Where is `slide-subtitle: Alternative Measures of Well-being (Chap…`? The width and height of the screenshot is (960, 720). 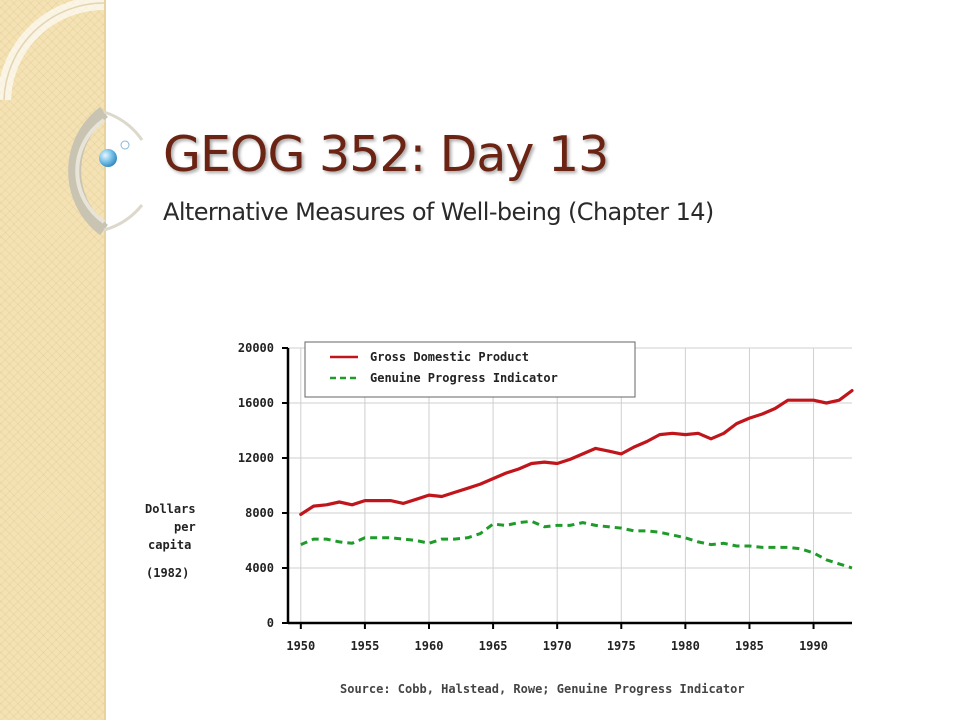
slide-subtitle: Alternative Measures of Well-being (Chap… is located at coordinates (438, 212).